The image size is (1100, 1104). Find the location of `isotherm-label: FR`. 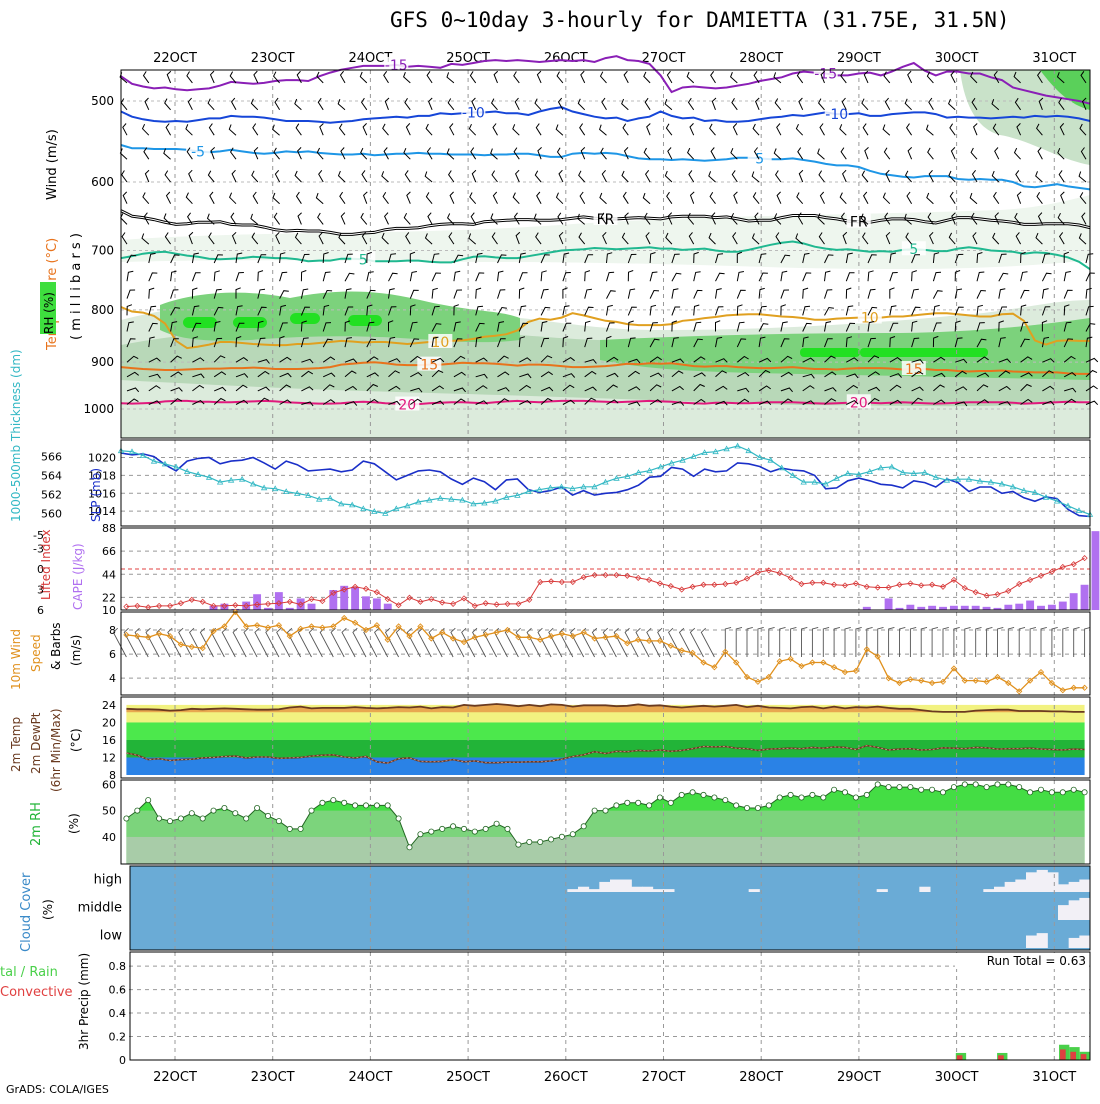

isotherm-label: FR is located at coordinates (606, 220).